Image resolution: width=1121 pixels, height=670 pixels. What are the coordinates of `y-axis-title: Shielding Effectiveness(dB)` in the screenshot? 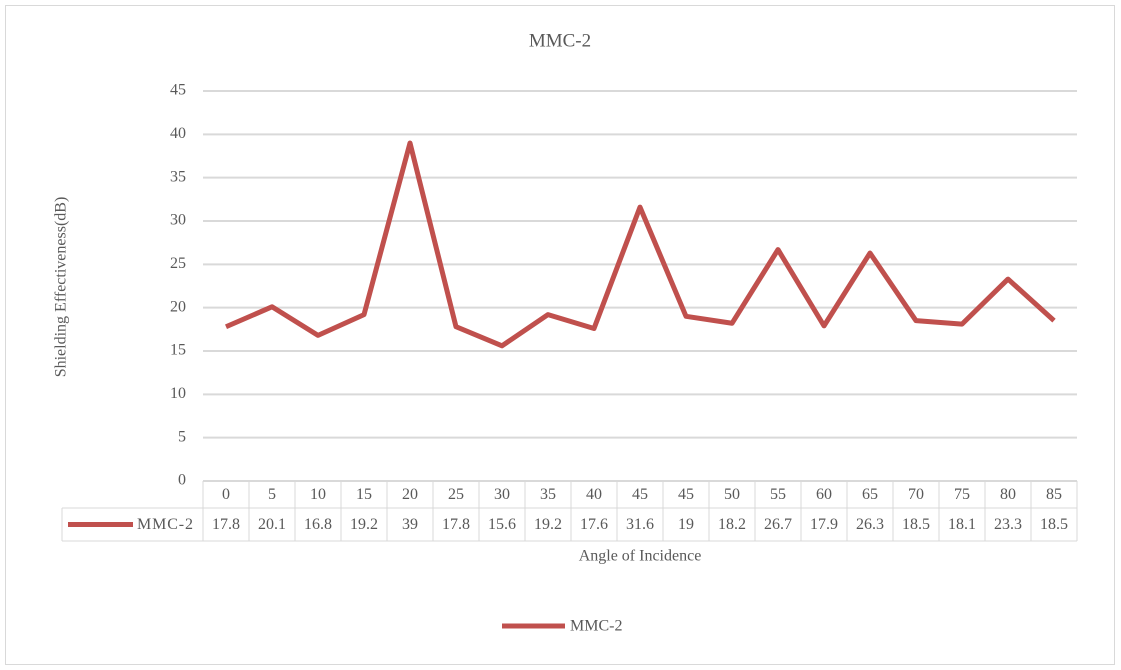 It's located at (61, 287).